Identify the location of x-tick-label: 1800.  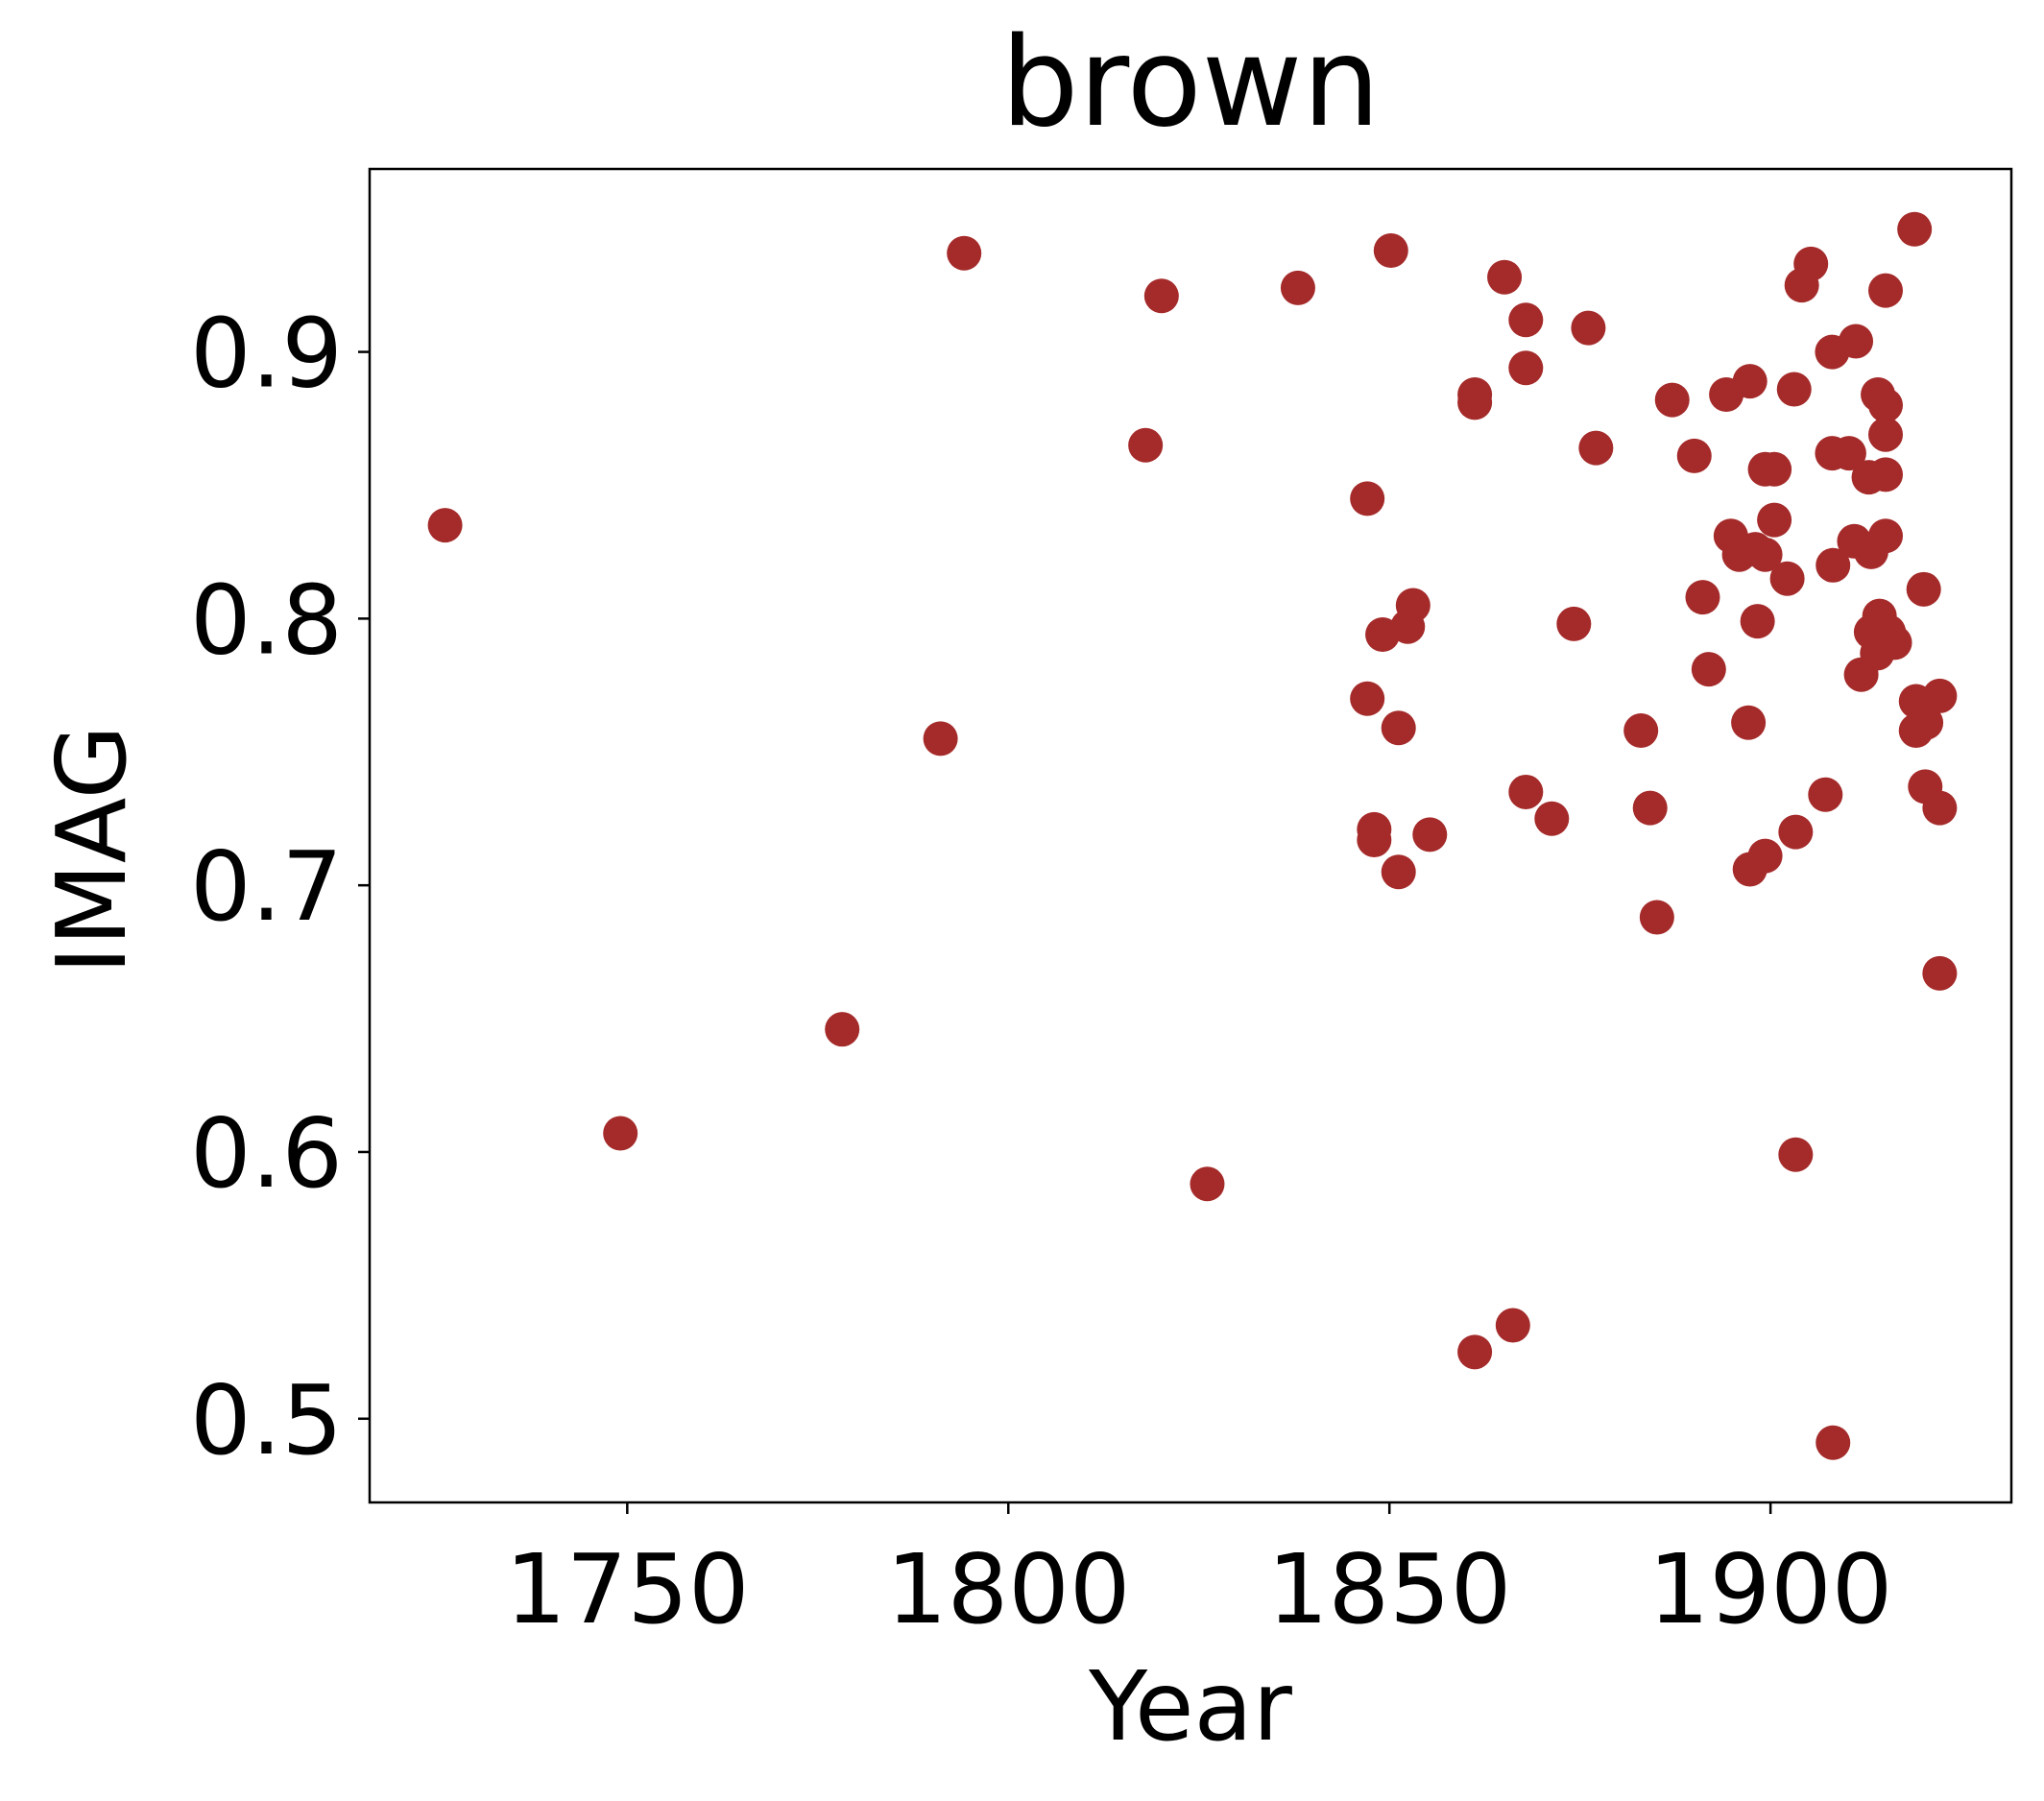
(1008, 1589).